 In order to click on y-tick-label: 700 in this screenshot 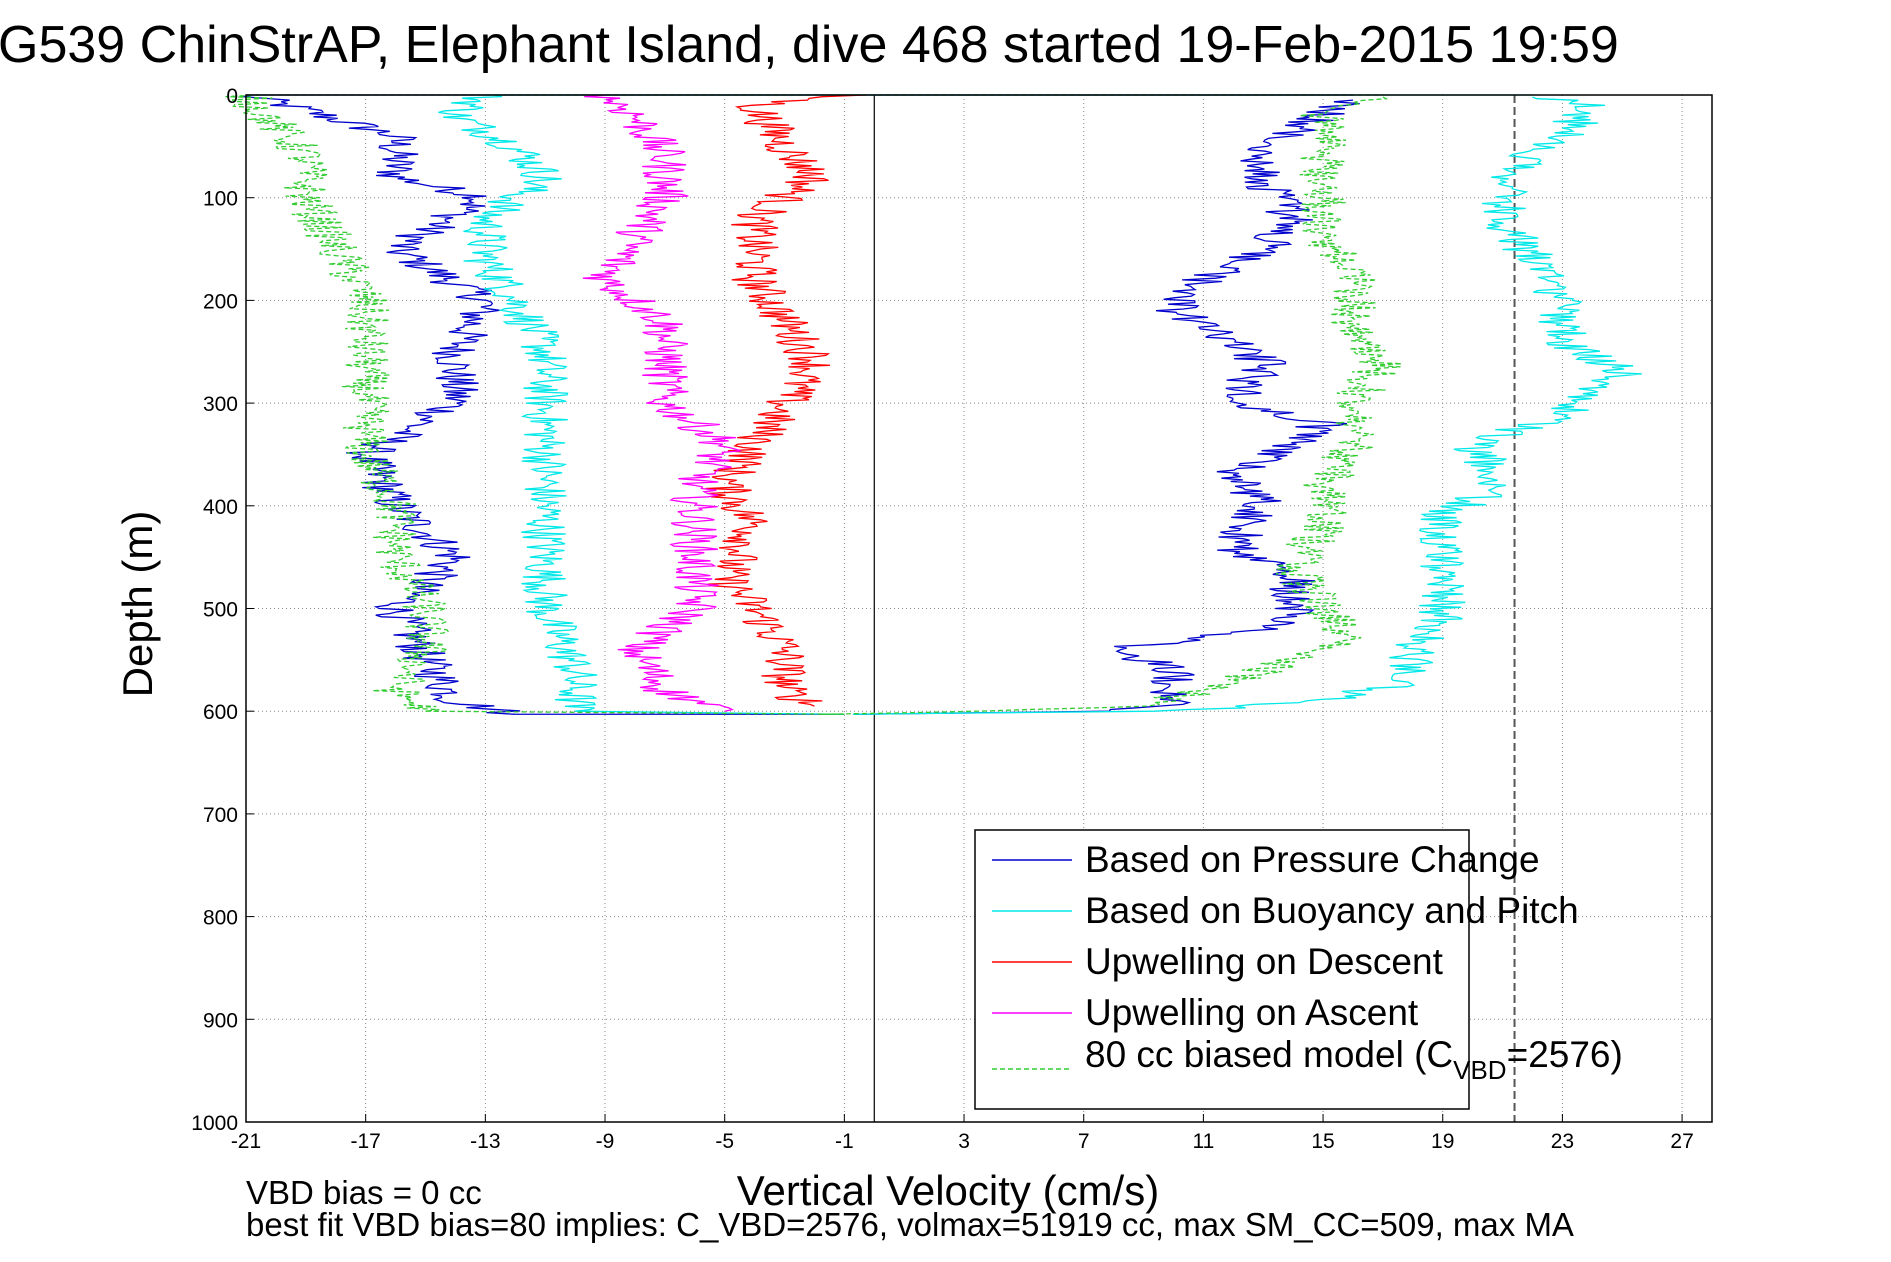, I will do `click(220, 815)`.